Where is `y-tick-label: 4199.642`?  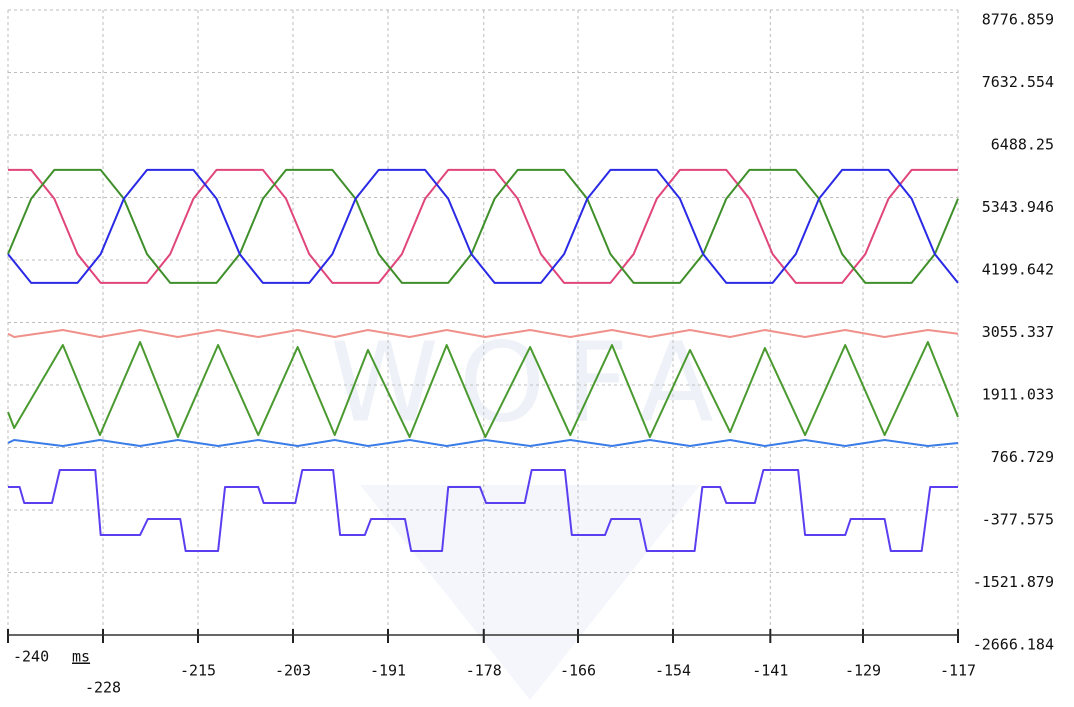
y-tick-label: 4199.642 is located at coordinates (1018, 270).